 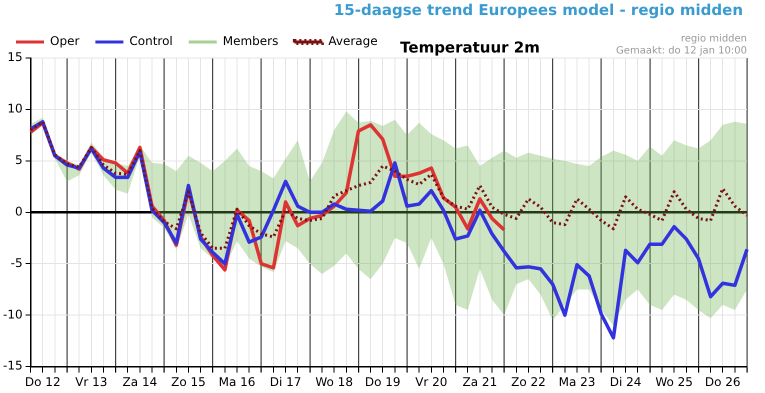 What do you see at coordinates (538, 10) in the screenshot?
I see `chart-title: 15-daagse trend Europees model - regio midden` at bounding box center [538, 10].